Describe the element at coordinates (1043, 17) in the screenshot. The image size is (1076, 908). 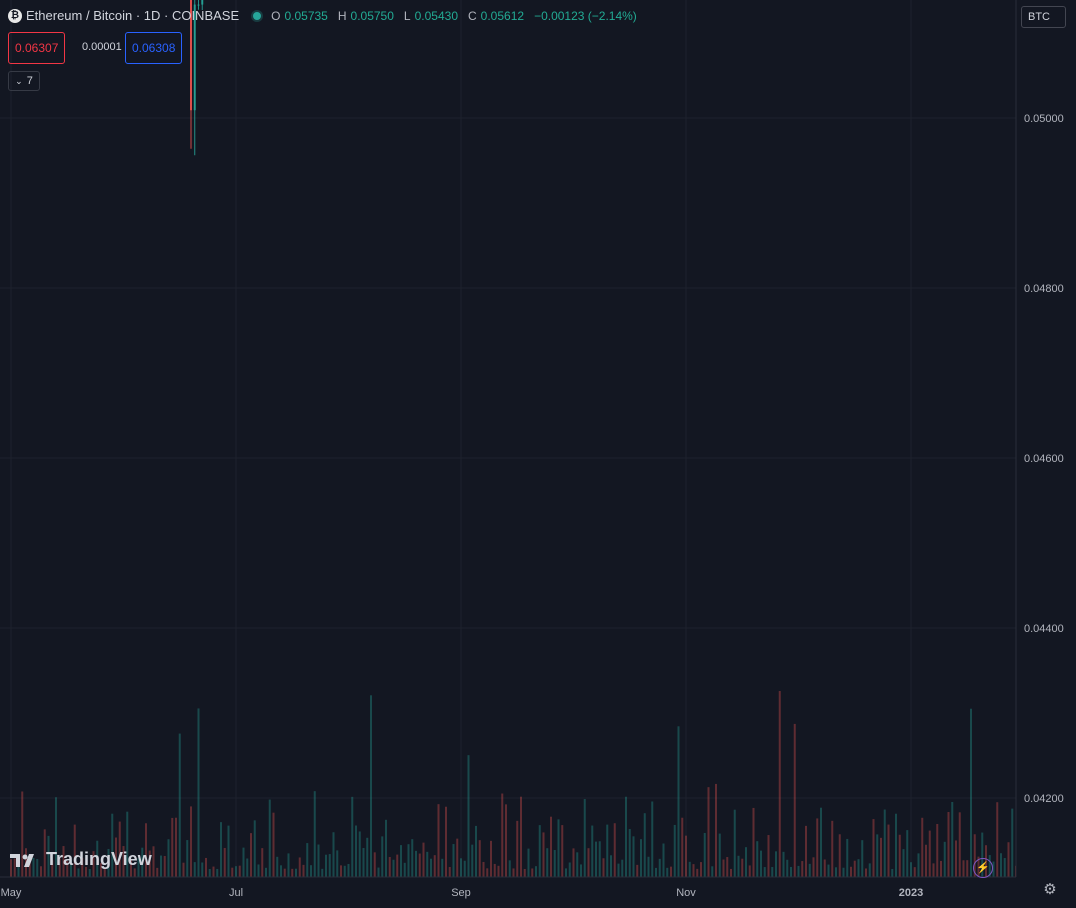
I see `currency-button: BTC` at that location.